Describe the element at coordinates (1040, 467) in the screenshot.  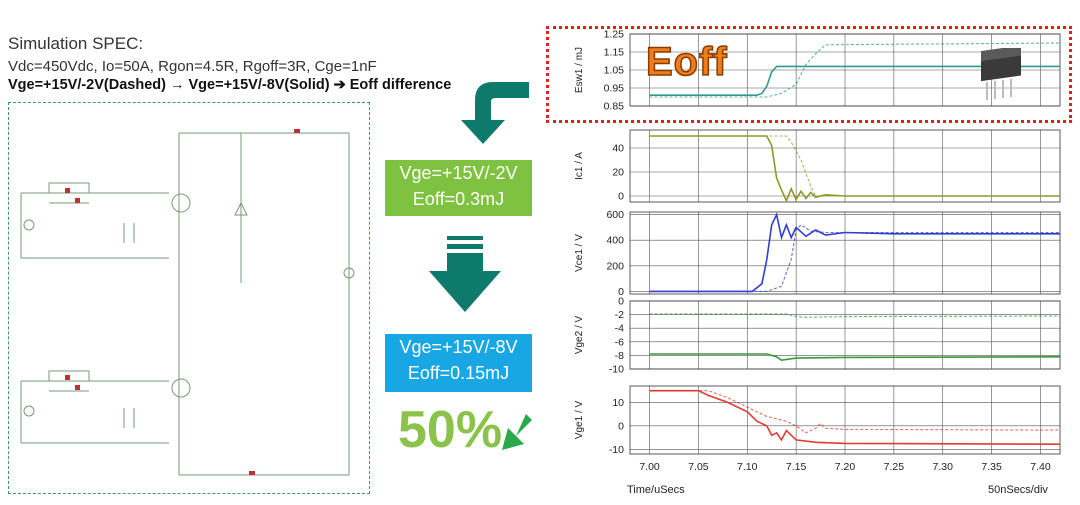
I see `x-tick-label: 7.40` at that location.